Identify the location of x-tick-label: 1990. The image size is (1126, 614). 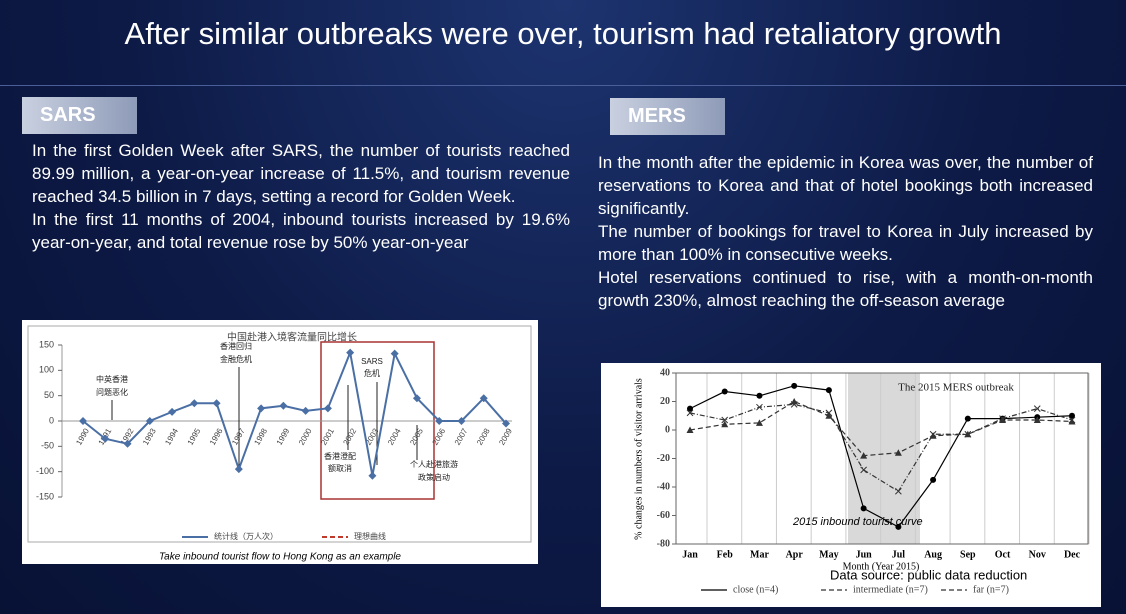
(82, 436).